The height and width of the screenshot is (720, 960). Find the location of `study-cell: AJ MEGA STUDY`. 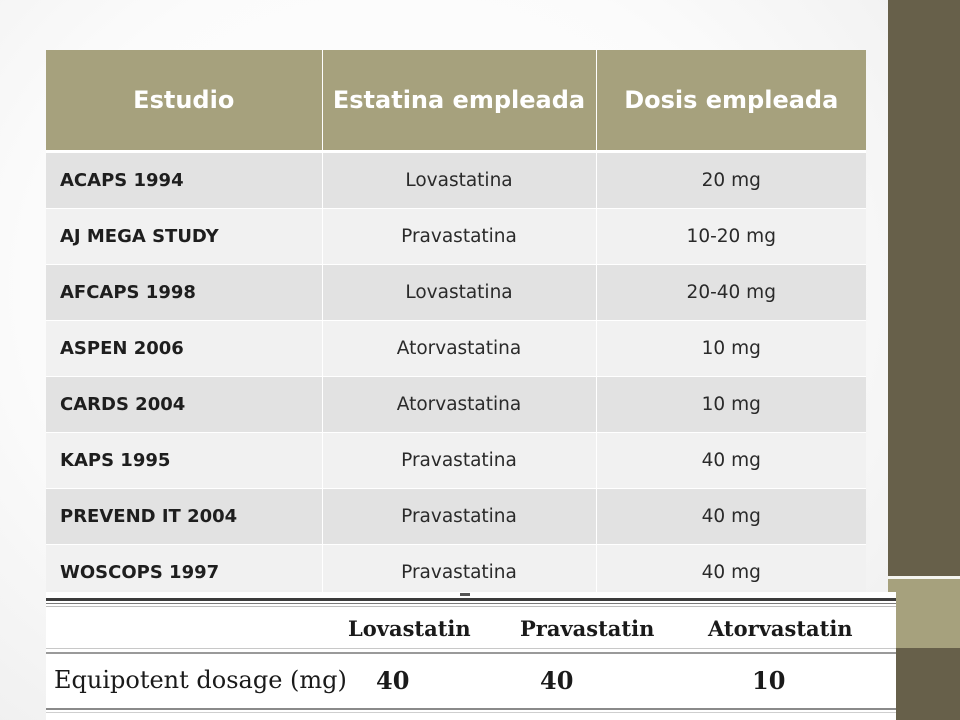

study-cell: AJ MEGA STUDY is located at coordinates (184, 236).